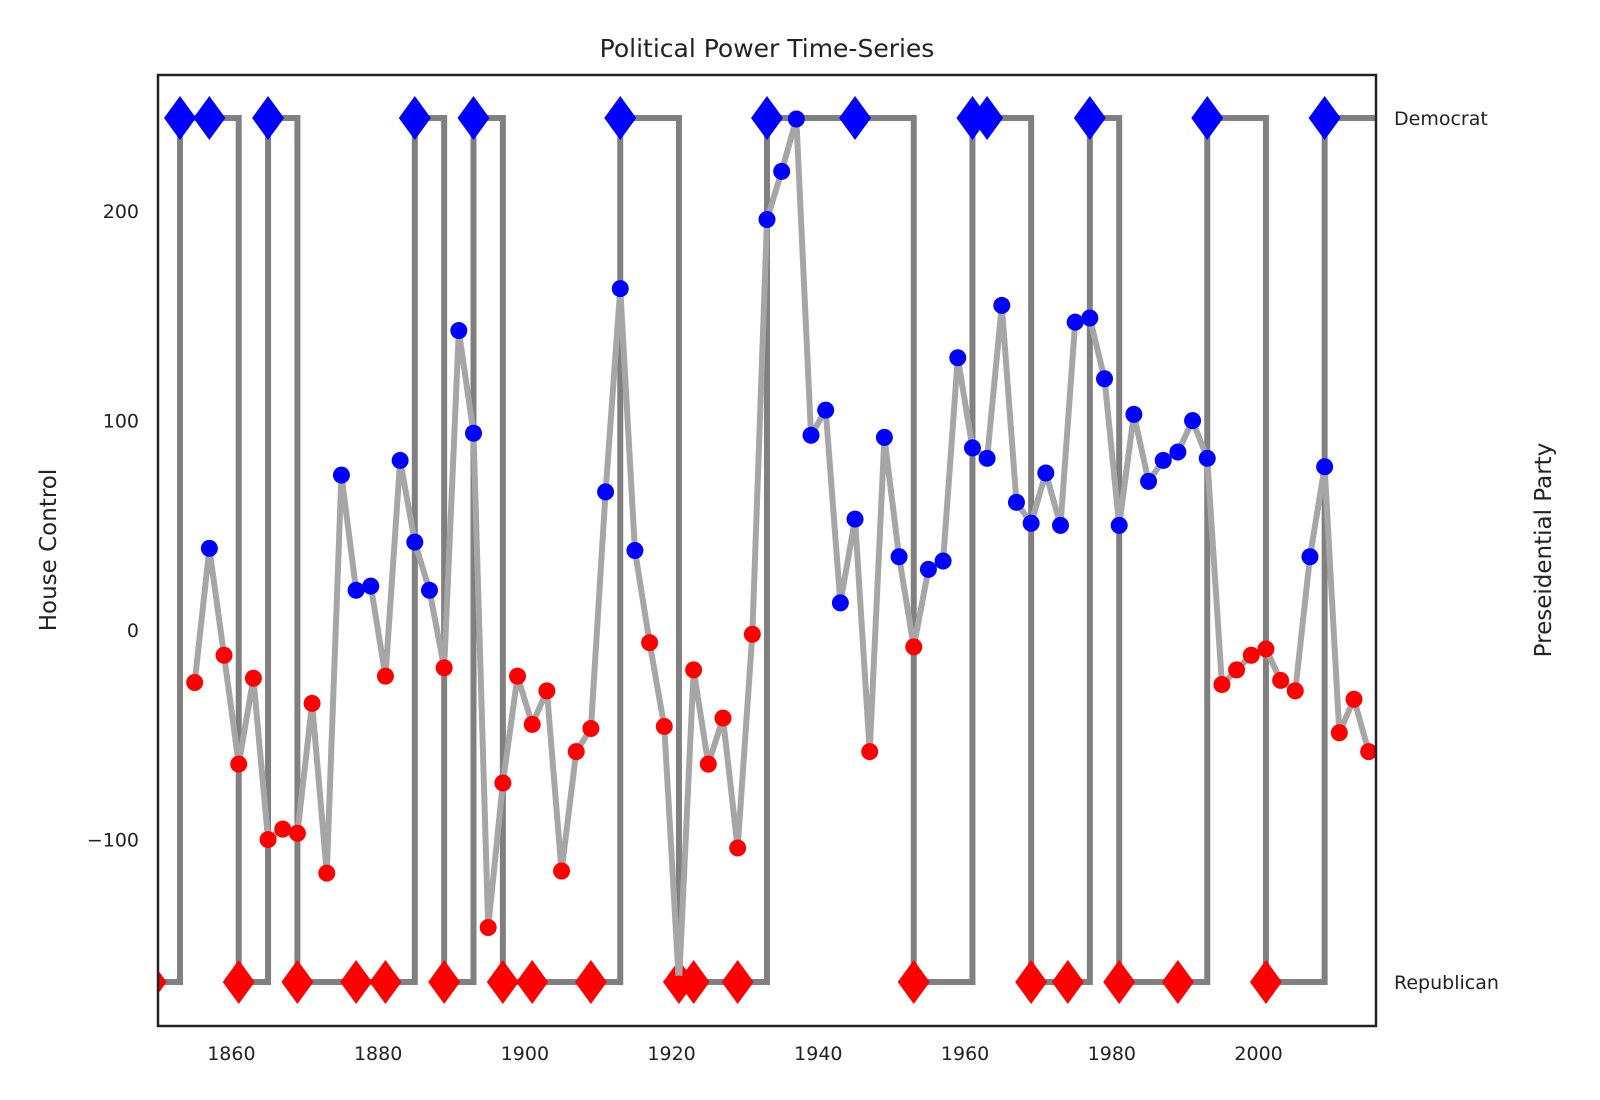 The image size is (1600, 1100). I want to click on y-tick-label: 0, so click(133, 631).